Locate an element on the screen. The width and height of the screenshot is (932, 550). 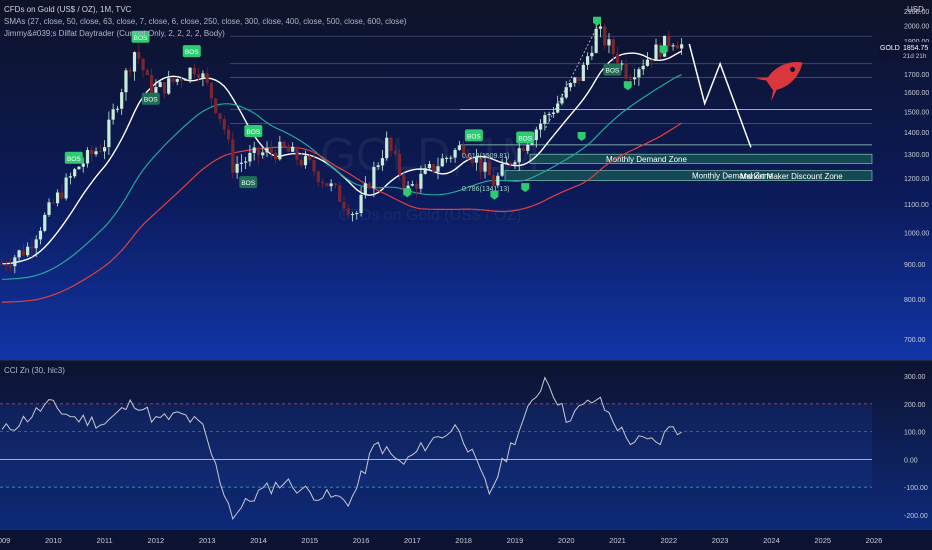
time-tick-label: 2024 is located at coordinates (771, 540).